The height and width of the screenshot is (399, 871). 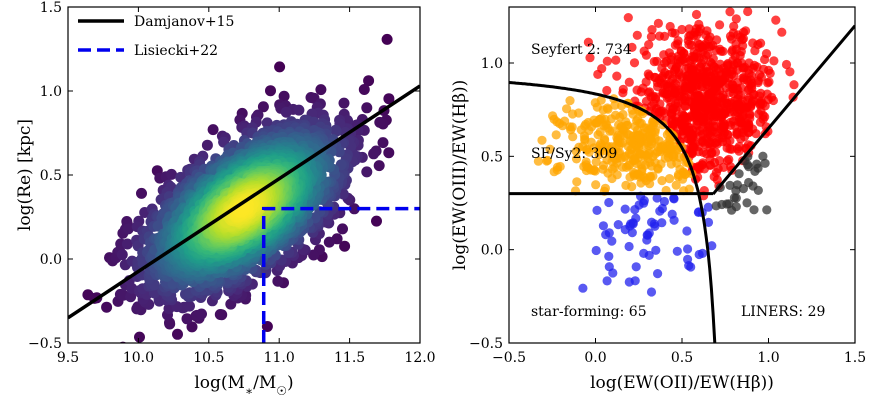 I want to click on y-tick-label: 1.5, so click(x=51, y=8).